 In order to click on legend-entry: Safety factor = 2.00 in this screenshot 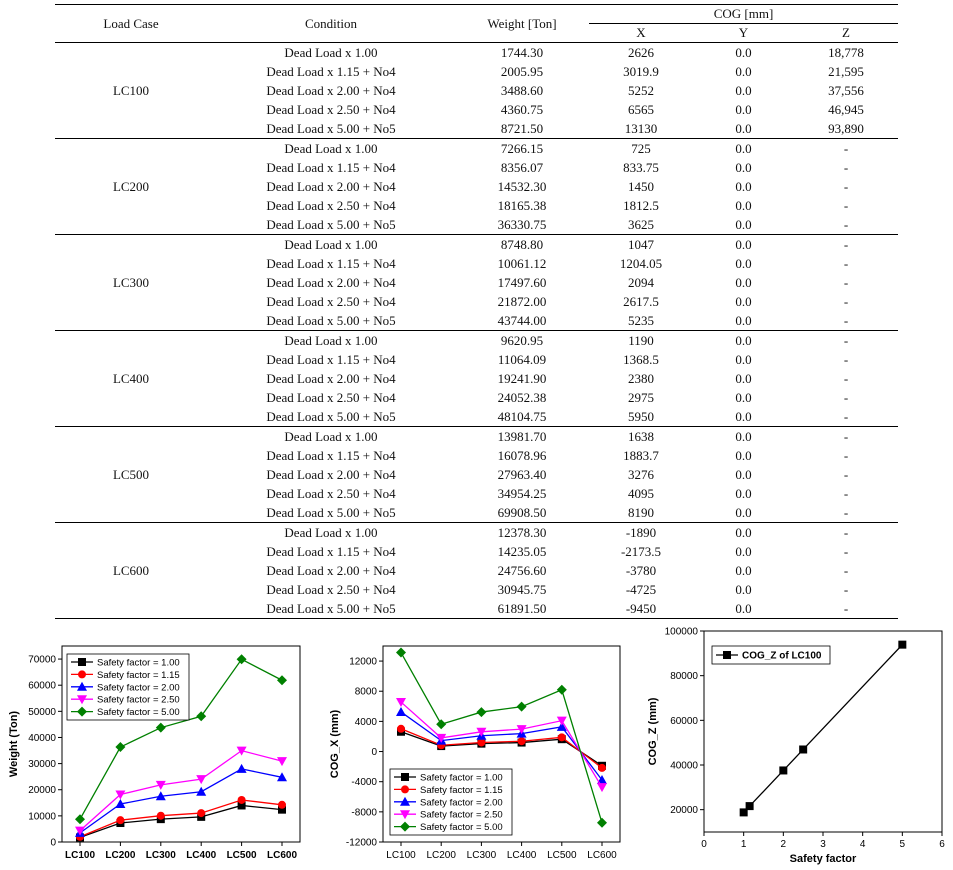, I will do `click(138, 687)`.